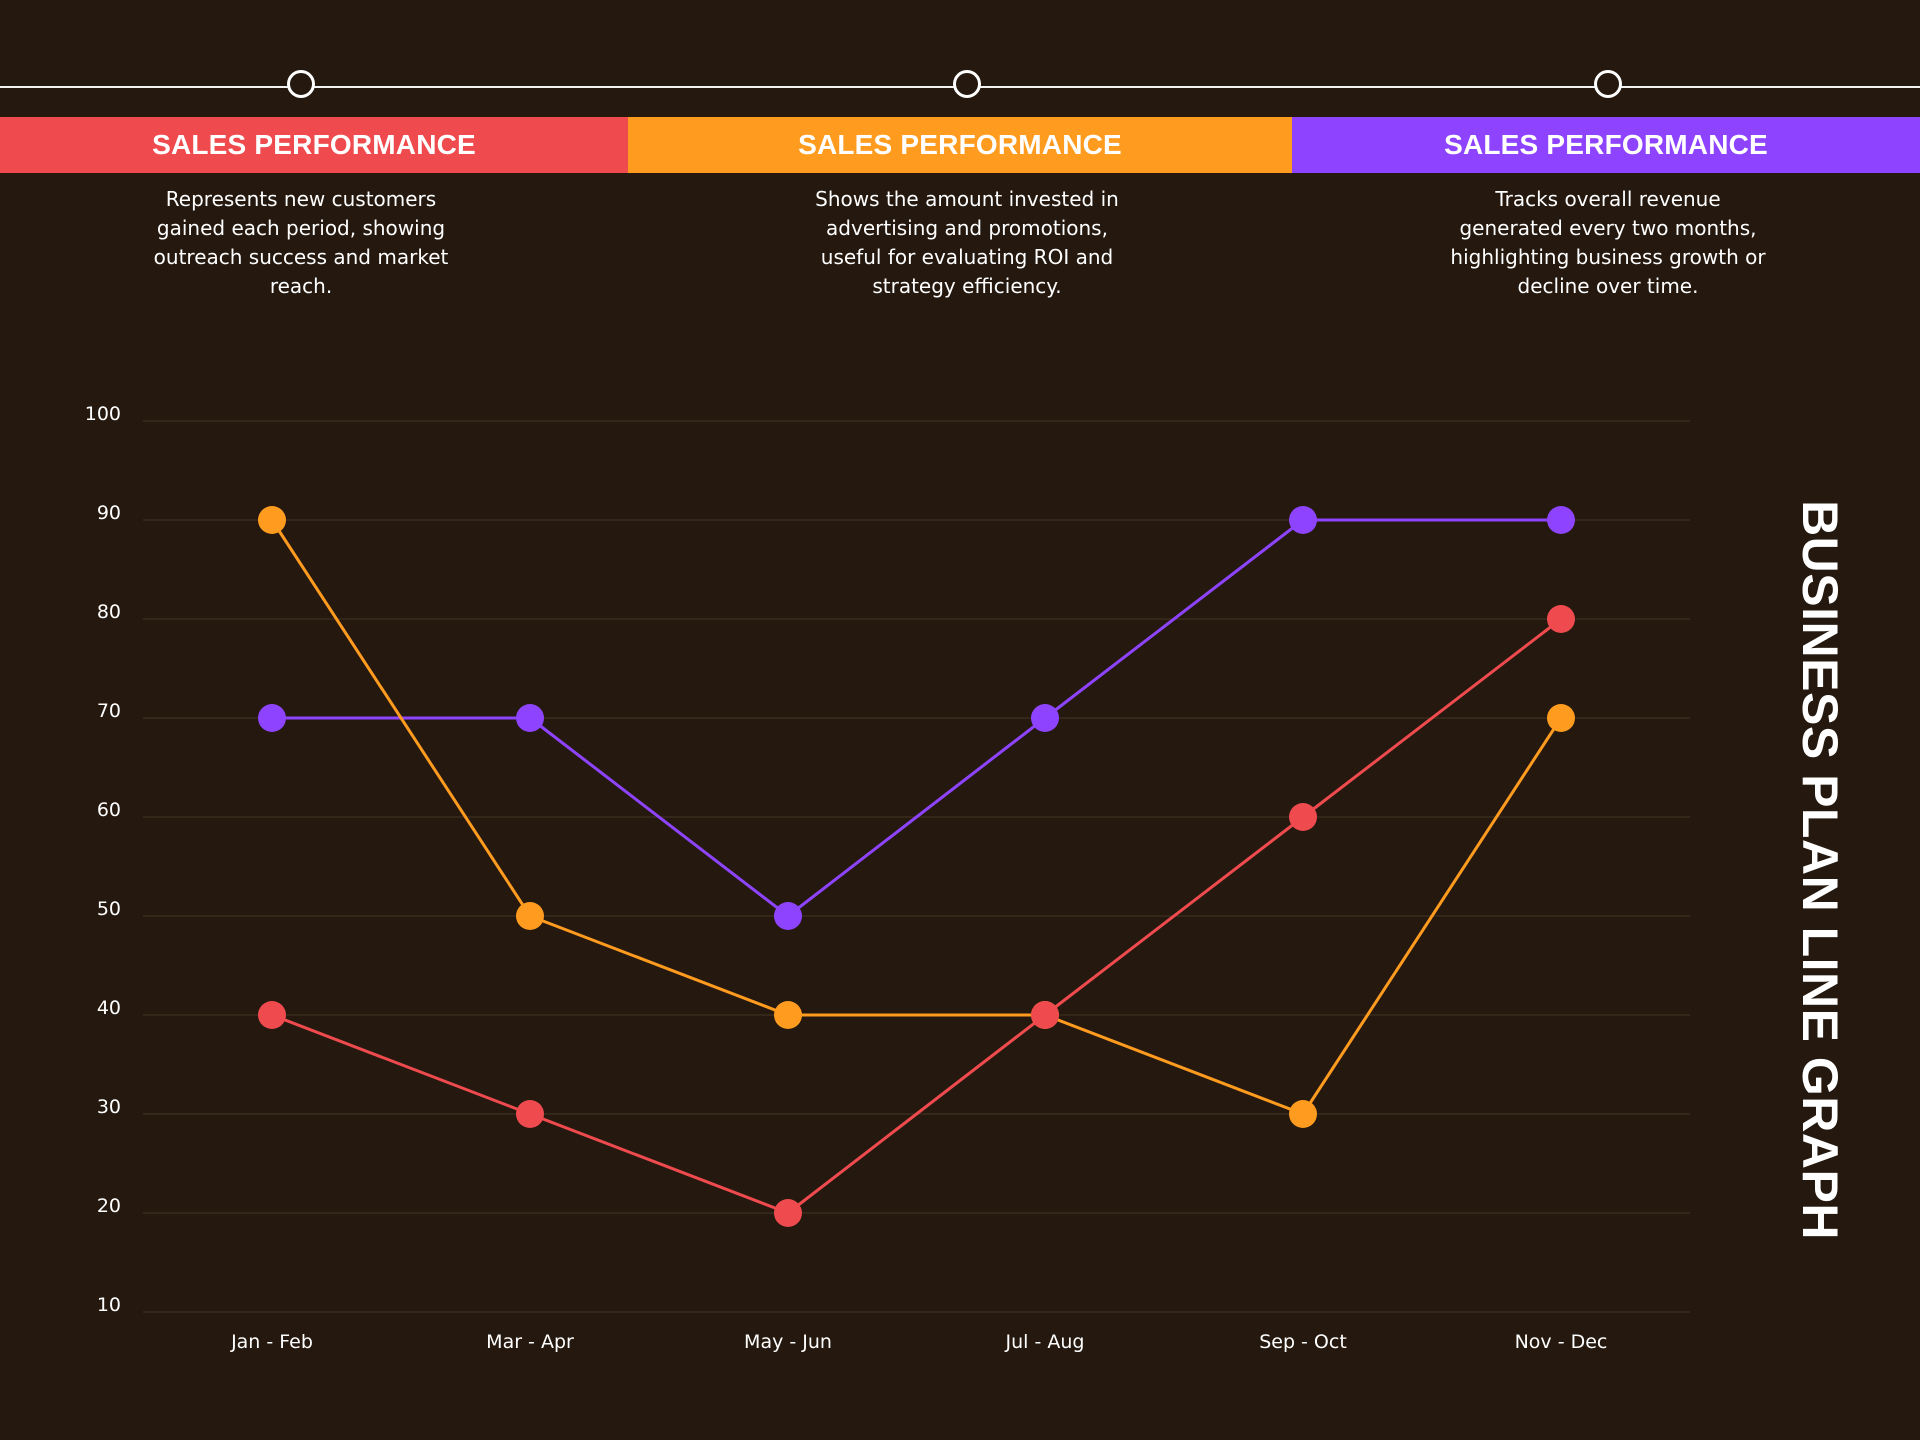 This screenshot has height=1440, width=1920. What do you see at coordinates (1820, 870) in the screenshot?
I see `chart-title: BUSINESS PLAN LINE GRAPH` at bounding box center [1820, 870].